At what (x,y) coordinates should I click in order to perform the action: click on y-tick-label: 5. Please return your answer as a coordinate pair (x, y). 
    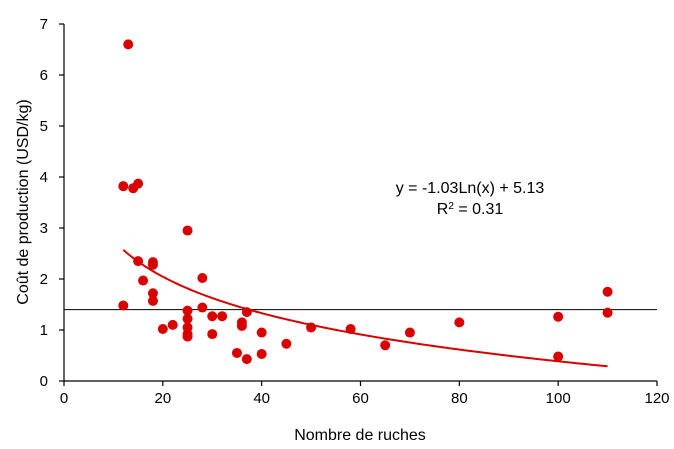
    Looking at the image, I should click on (44, 126).